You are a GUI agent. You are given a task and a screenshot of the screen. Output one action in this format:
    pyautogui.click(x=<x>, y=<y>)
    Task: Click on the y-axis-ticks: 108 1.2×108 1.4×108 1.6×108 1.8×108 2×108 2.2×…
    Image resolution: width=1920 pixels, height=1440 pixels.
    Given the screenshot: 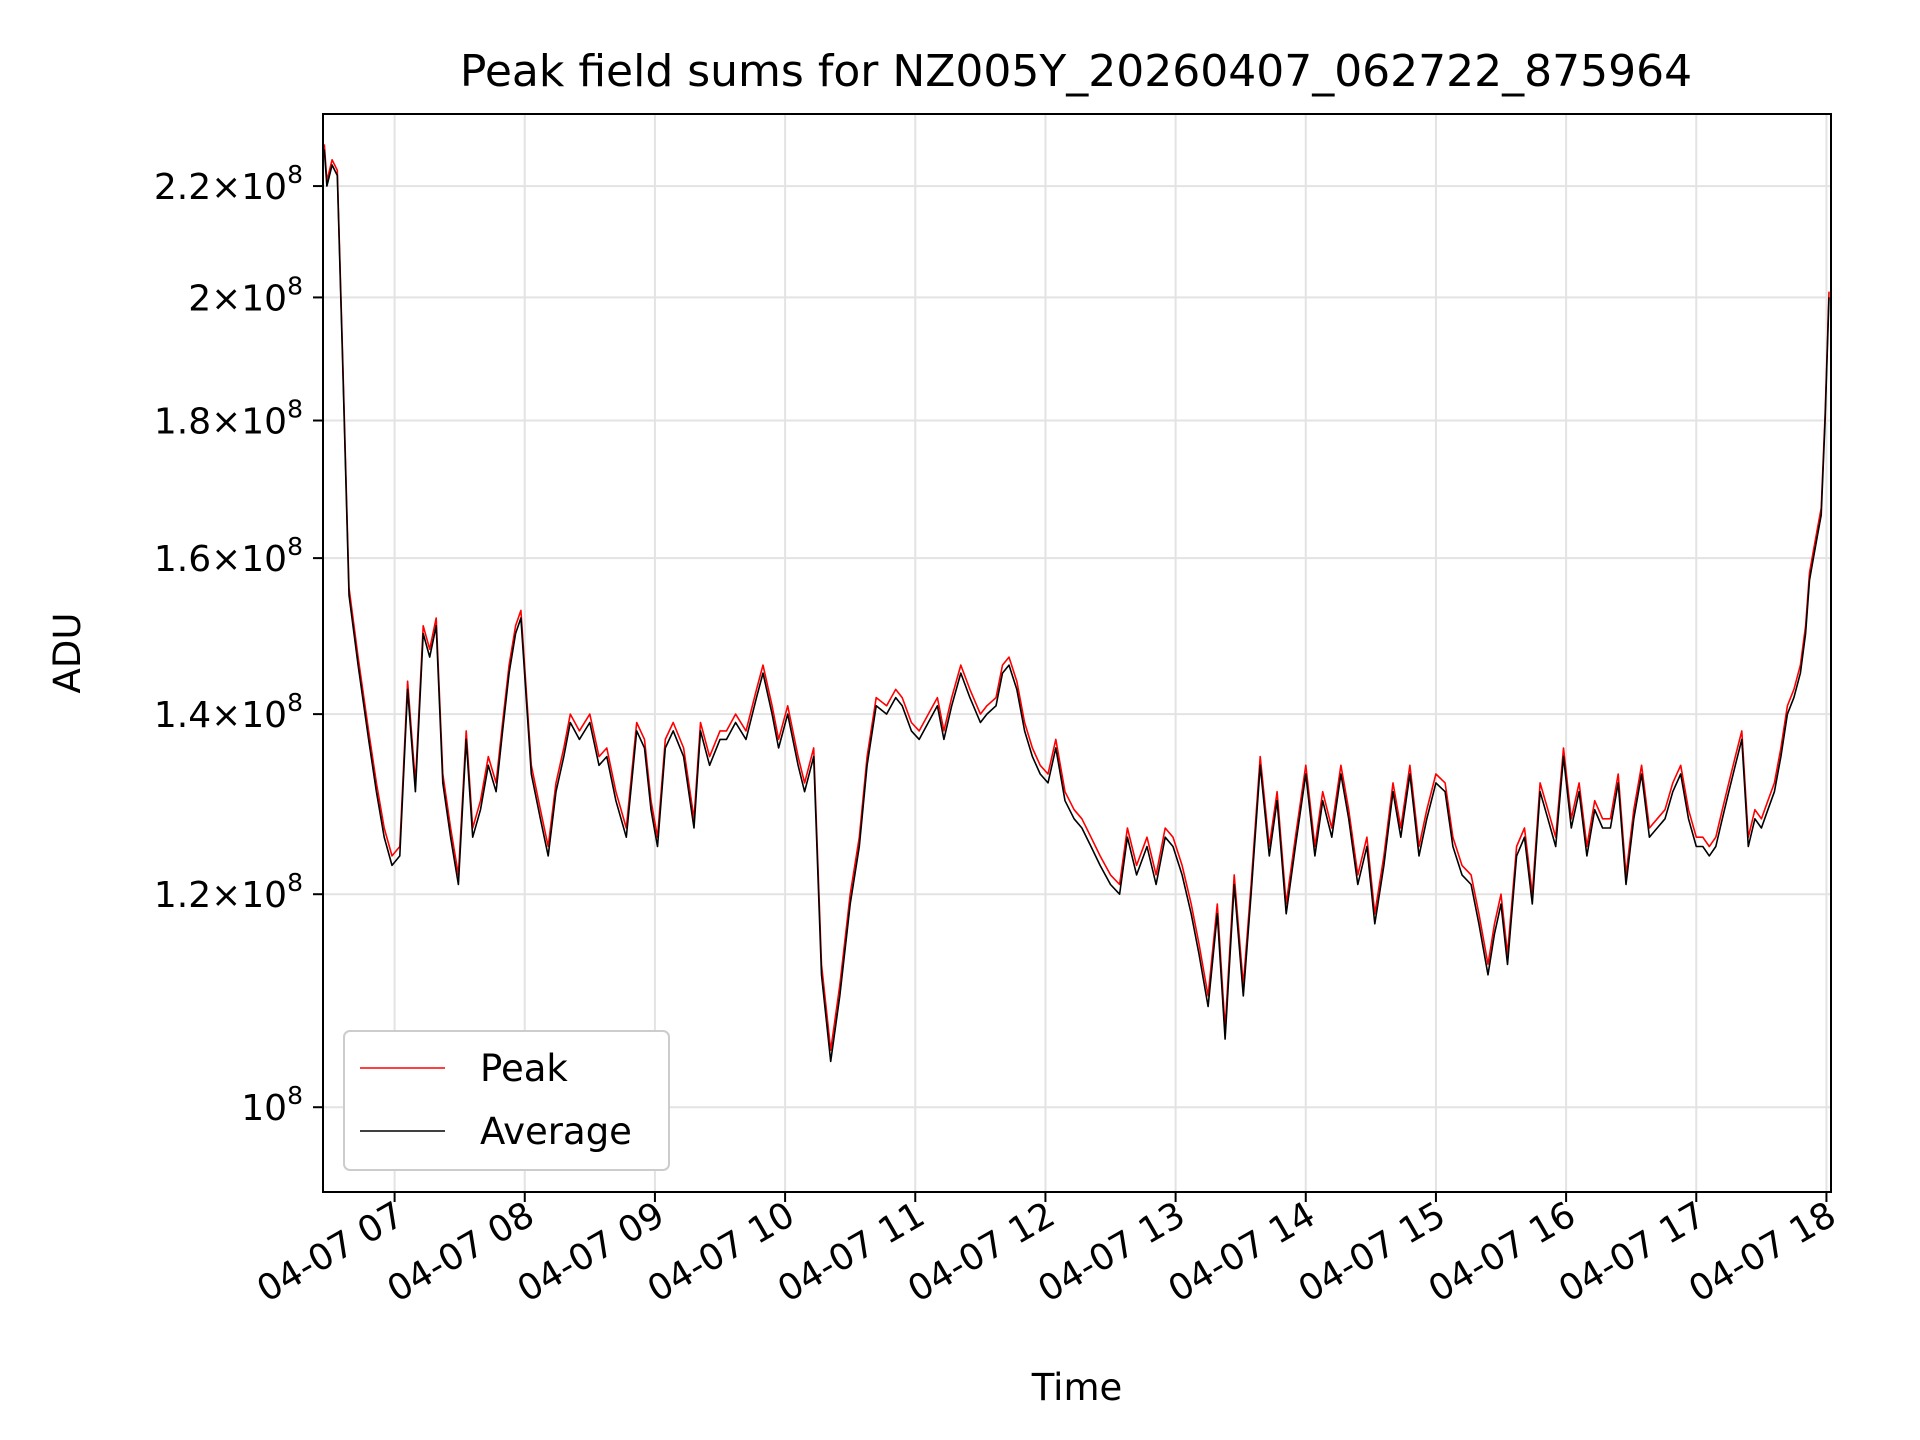 What is the action you would take?
    pyautogui.click(x=238, y=644)
    